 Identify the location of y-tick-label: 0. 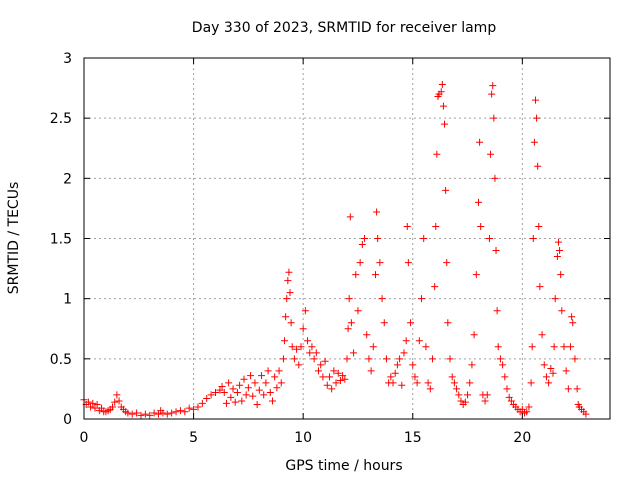
(67, 420).